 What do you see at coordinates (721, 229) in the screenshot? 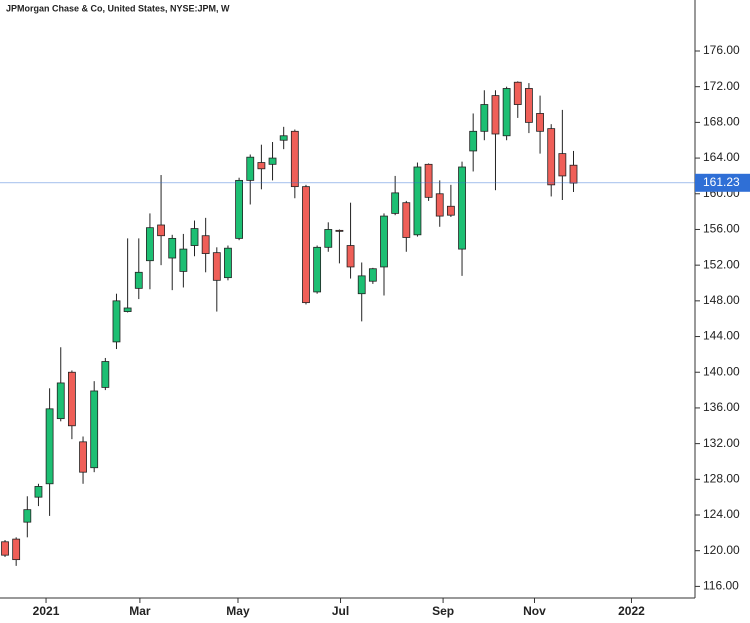
I see `y-tick-label: 156.00` at bounding box center [721, 229].